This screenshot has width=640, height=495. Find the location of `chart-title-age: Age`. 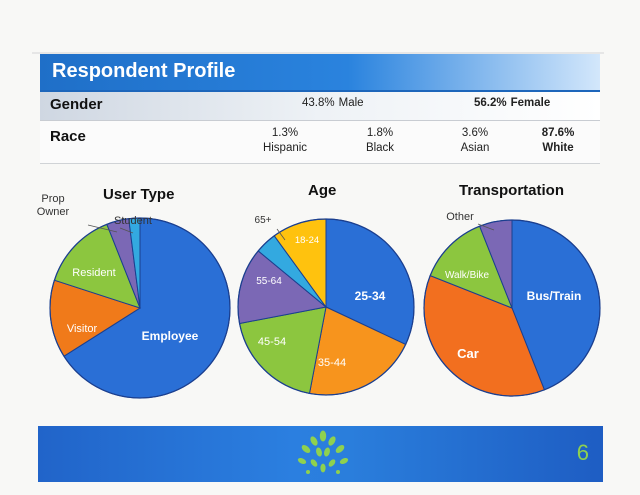

chart-title-age: Age is located at coordinates (322, 190).